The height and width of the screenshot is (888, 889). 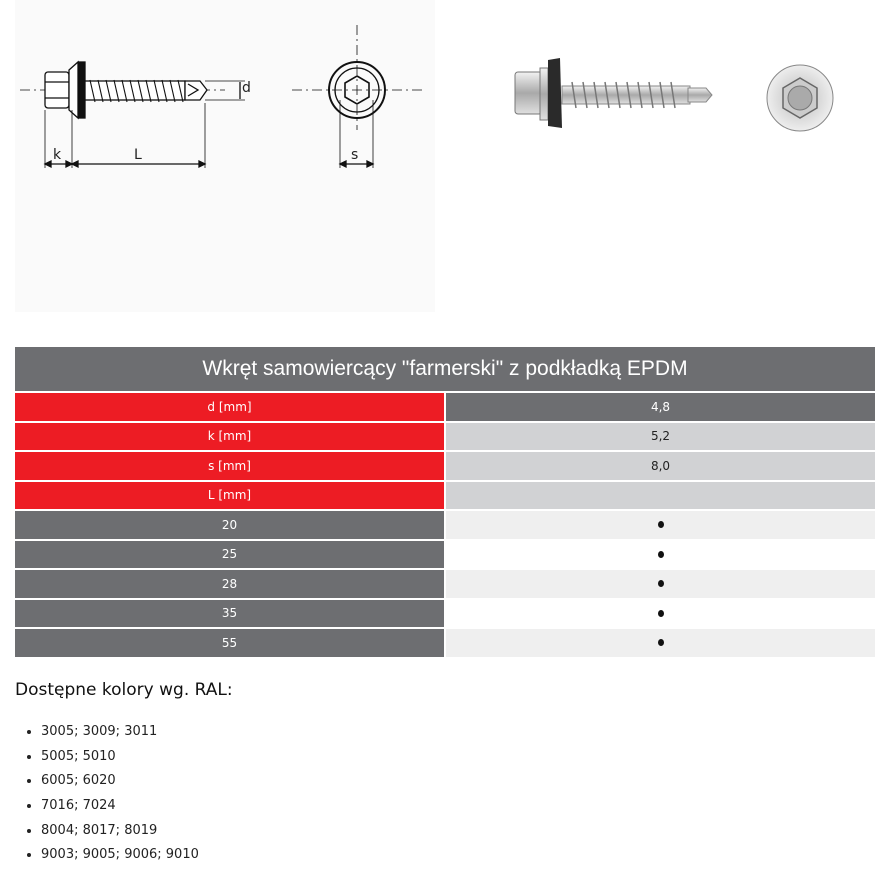 I want to click on table-row: 55, so click(x=445, y=643).